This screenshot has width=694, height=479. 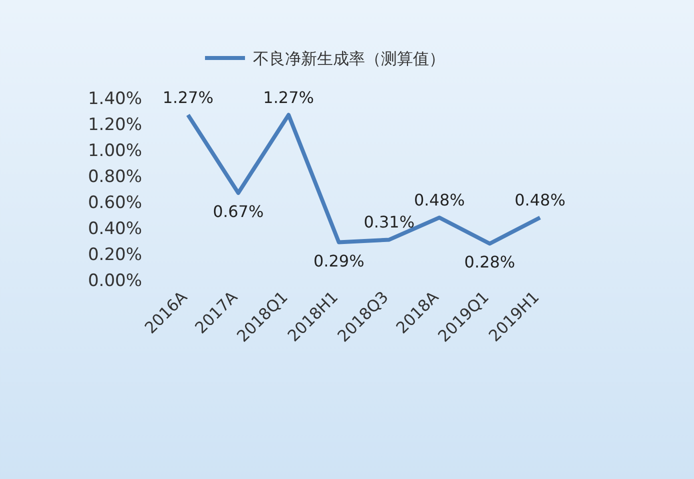 I want to click on y-tick-label: 1.20%, so click(x=115, y=125).